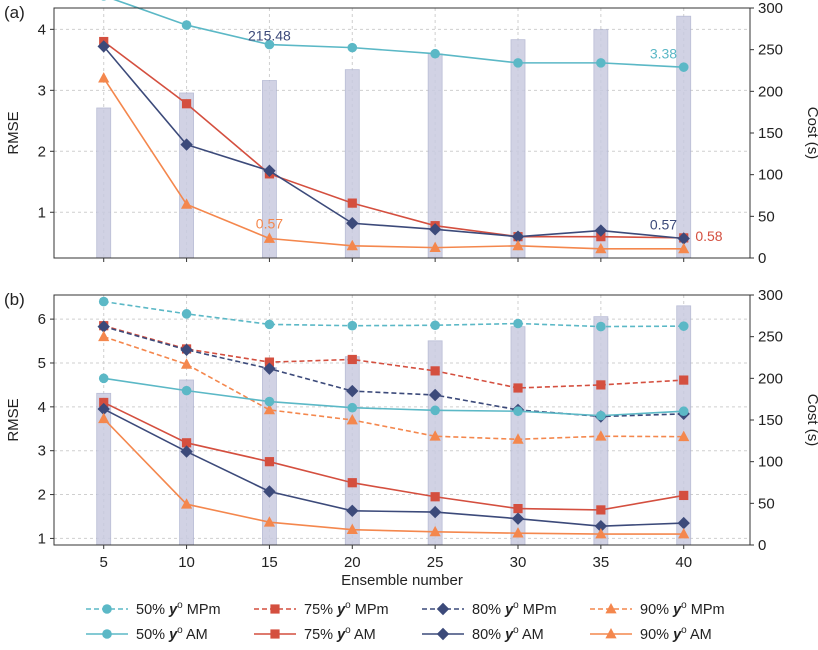 The width and height of the screenshot is (818, 650). What do you see at coordinates (13, 419) in the screenshot?
I see `y-axis-label: RMSE` at bounding box center [13, 419].